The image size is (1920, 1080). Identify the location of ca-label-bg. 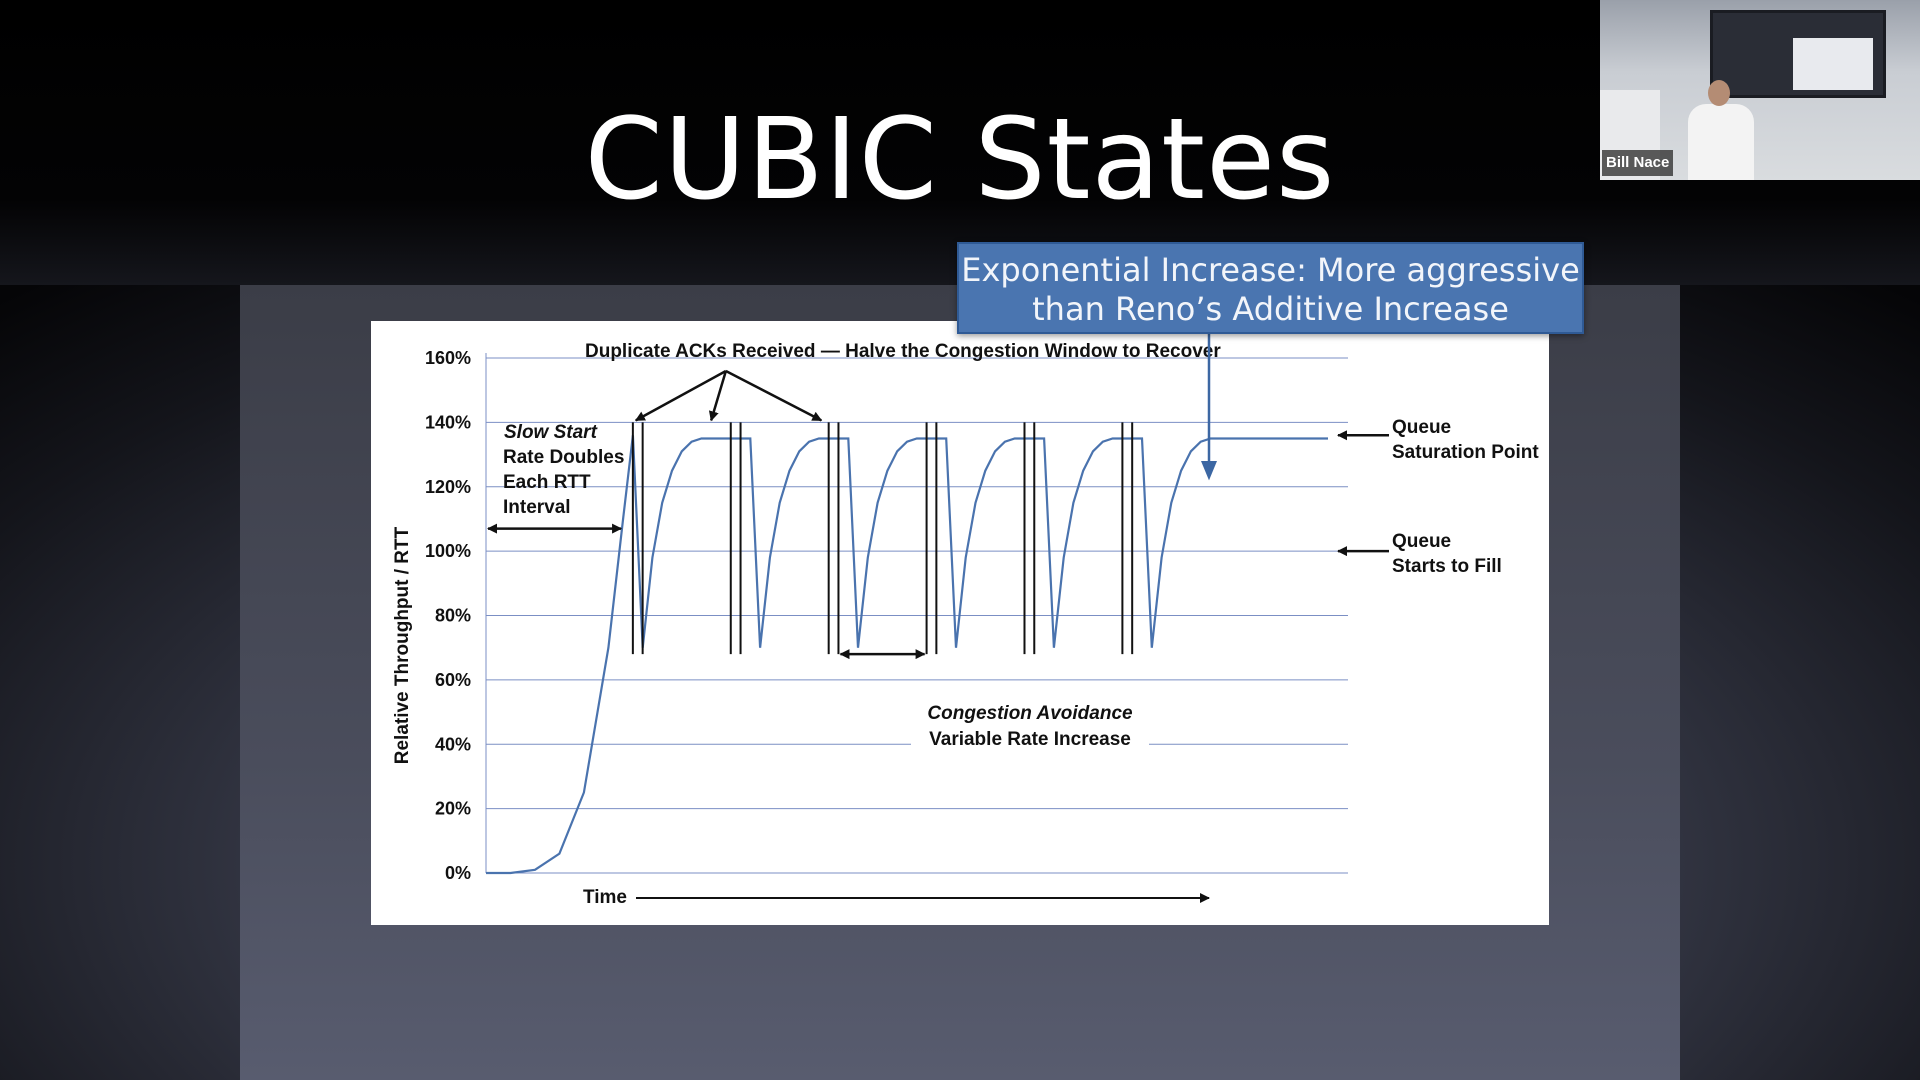
(1030, 725).